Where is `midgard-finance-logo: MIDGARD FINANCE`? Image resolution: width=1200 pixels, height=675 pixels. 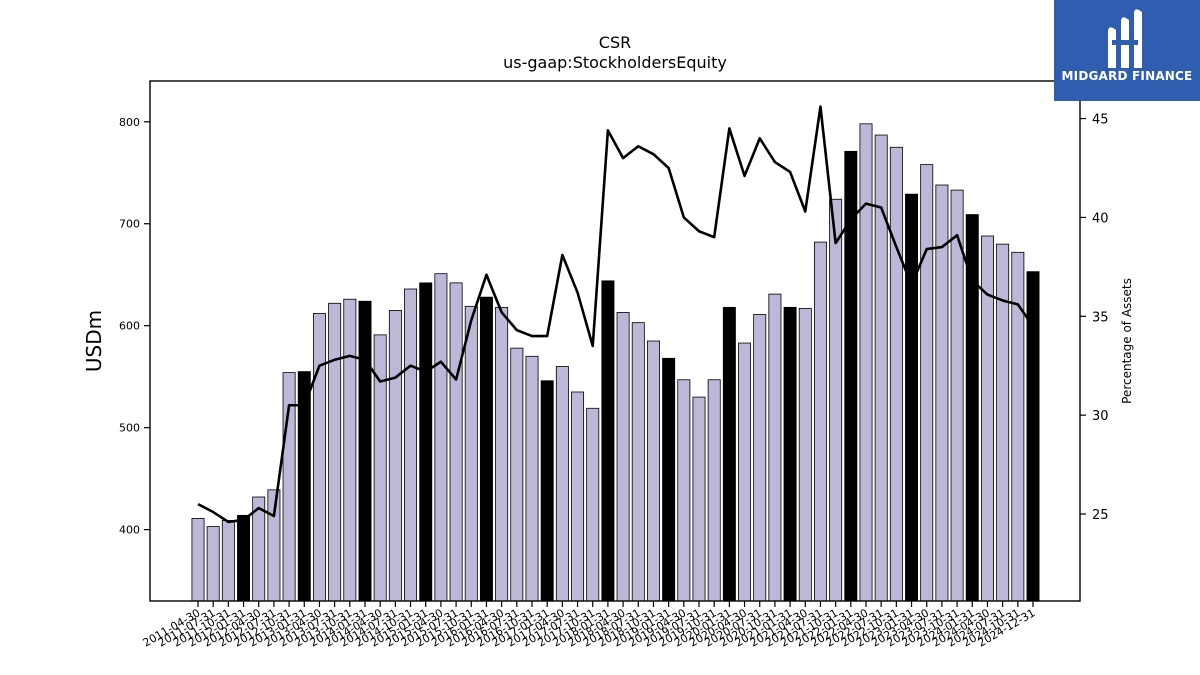 midgard-finance-logo: MIDGARD FINANCE is located at coordinates (1127, 50).